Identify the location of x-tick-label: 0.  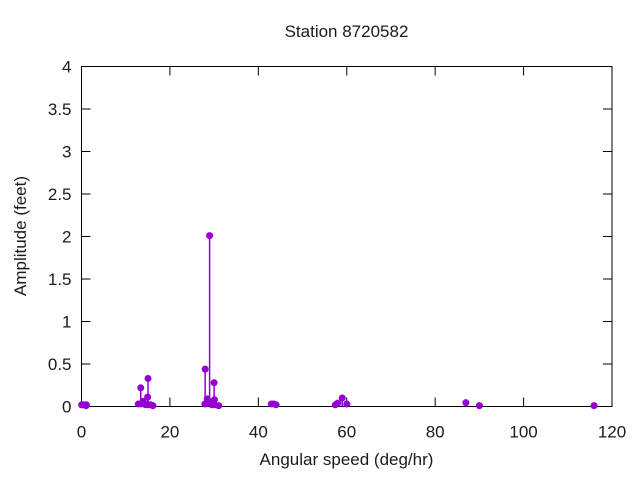
(81, 432).